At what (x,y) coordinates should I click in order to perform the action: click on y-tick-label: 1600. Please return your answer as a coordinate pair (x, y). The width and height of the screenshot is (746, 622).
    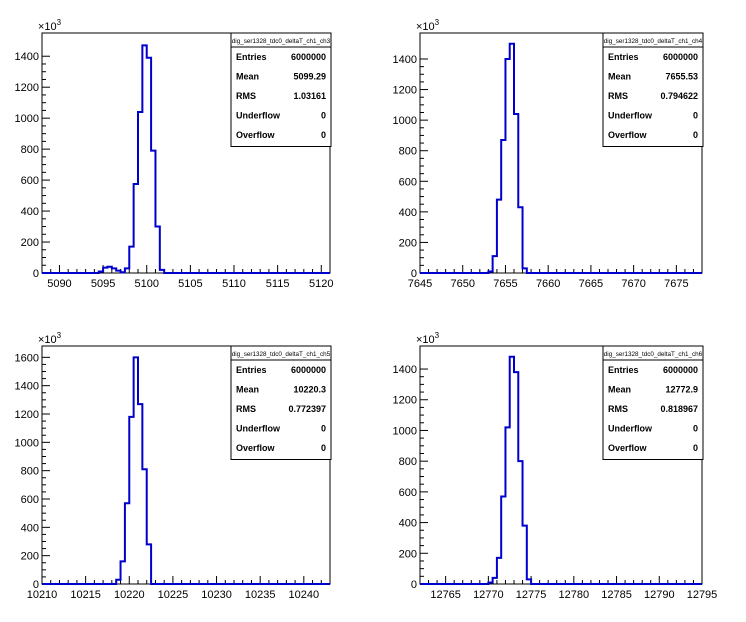
    Looking at the image, I should click on (27, 358).